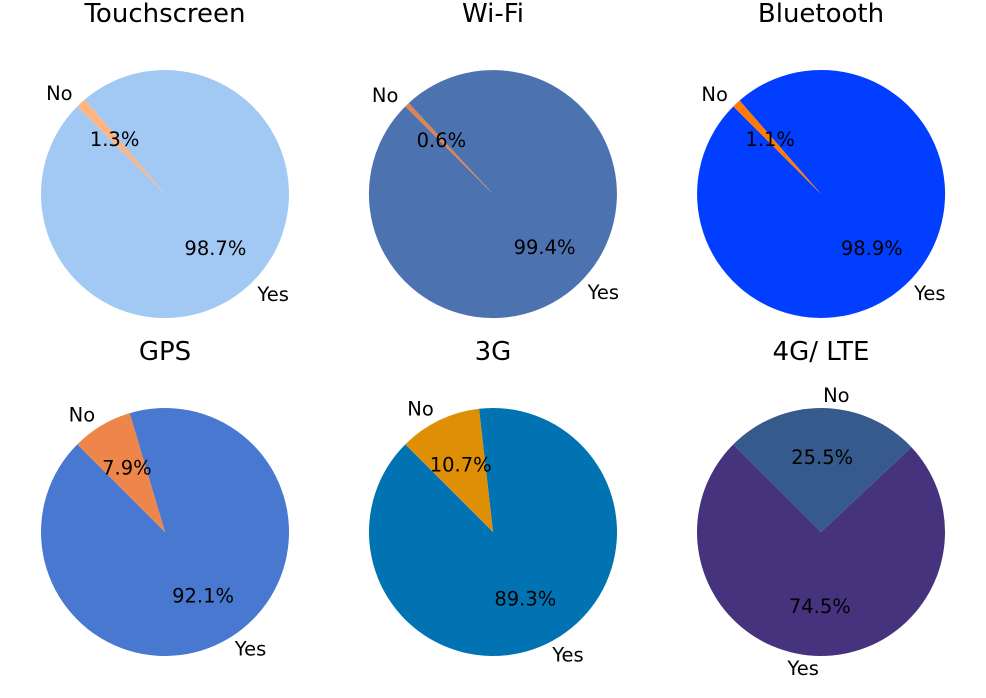 Image resolution: width=986 pixels, height=698 pixels. What do you see at coordinates (822, 457) in the screenshot?
I see `slice-percent-no: 25.5%` at bounding box center [822, 457].